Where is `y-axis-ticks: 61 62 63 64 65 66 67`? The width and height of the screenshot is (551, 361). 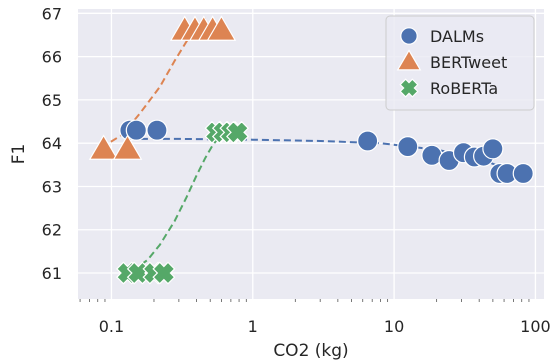 y-axis-ticks: 61 62 63 64 65 66 67 is located at coordinates (52, 143).